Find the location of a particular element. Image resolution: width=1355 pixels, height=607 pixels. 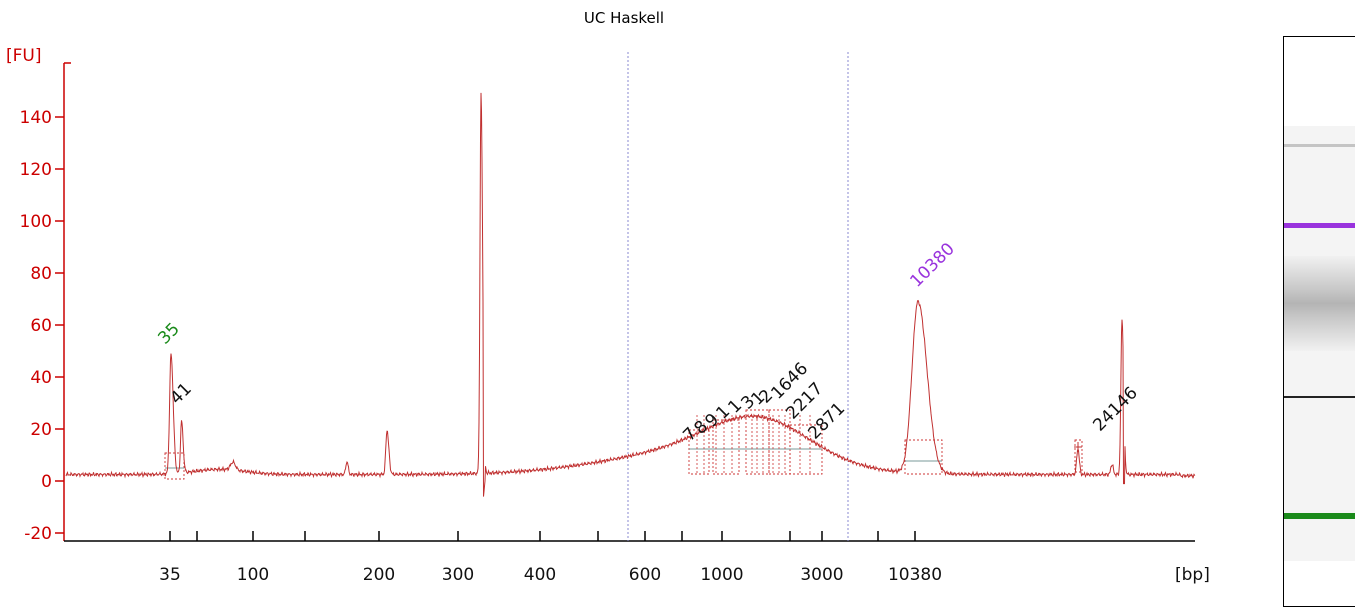

y-axis: -20 0 20 40 60 80 100 120 140 is located at coordinates (45, 303).